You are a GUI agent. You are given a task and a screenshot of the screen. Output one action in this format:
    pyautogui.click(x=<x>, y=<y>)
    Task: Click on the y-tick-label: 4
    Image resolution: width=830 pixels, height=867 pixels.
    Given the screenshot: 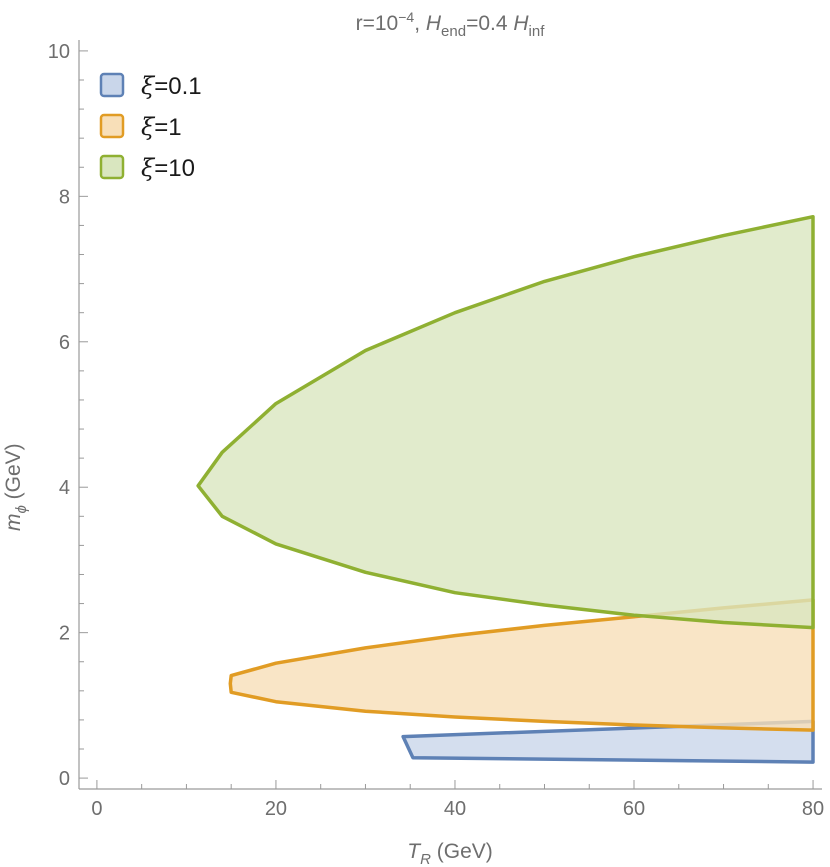 What is the action you would take?
    pyautogui.click(x=64, y=488)
    